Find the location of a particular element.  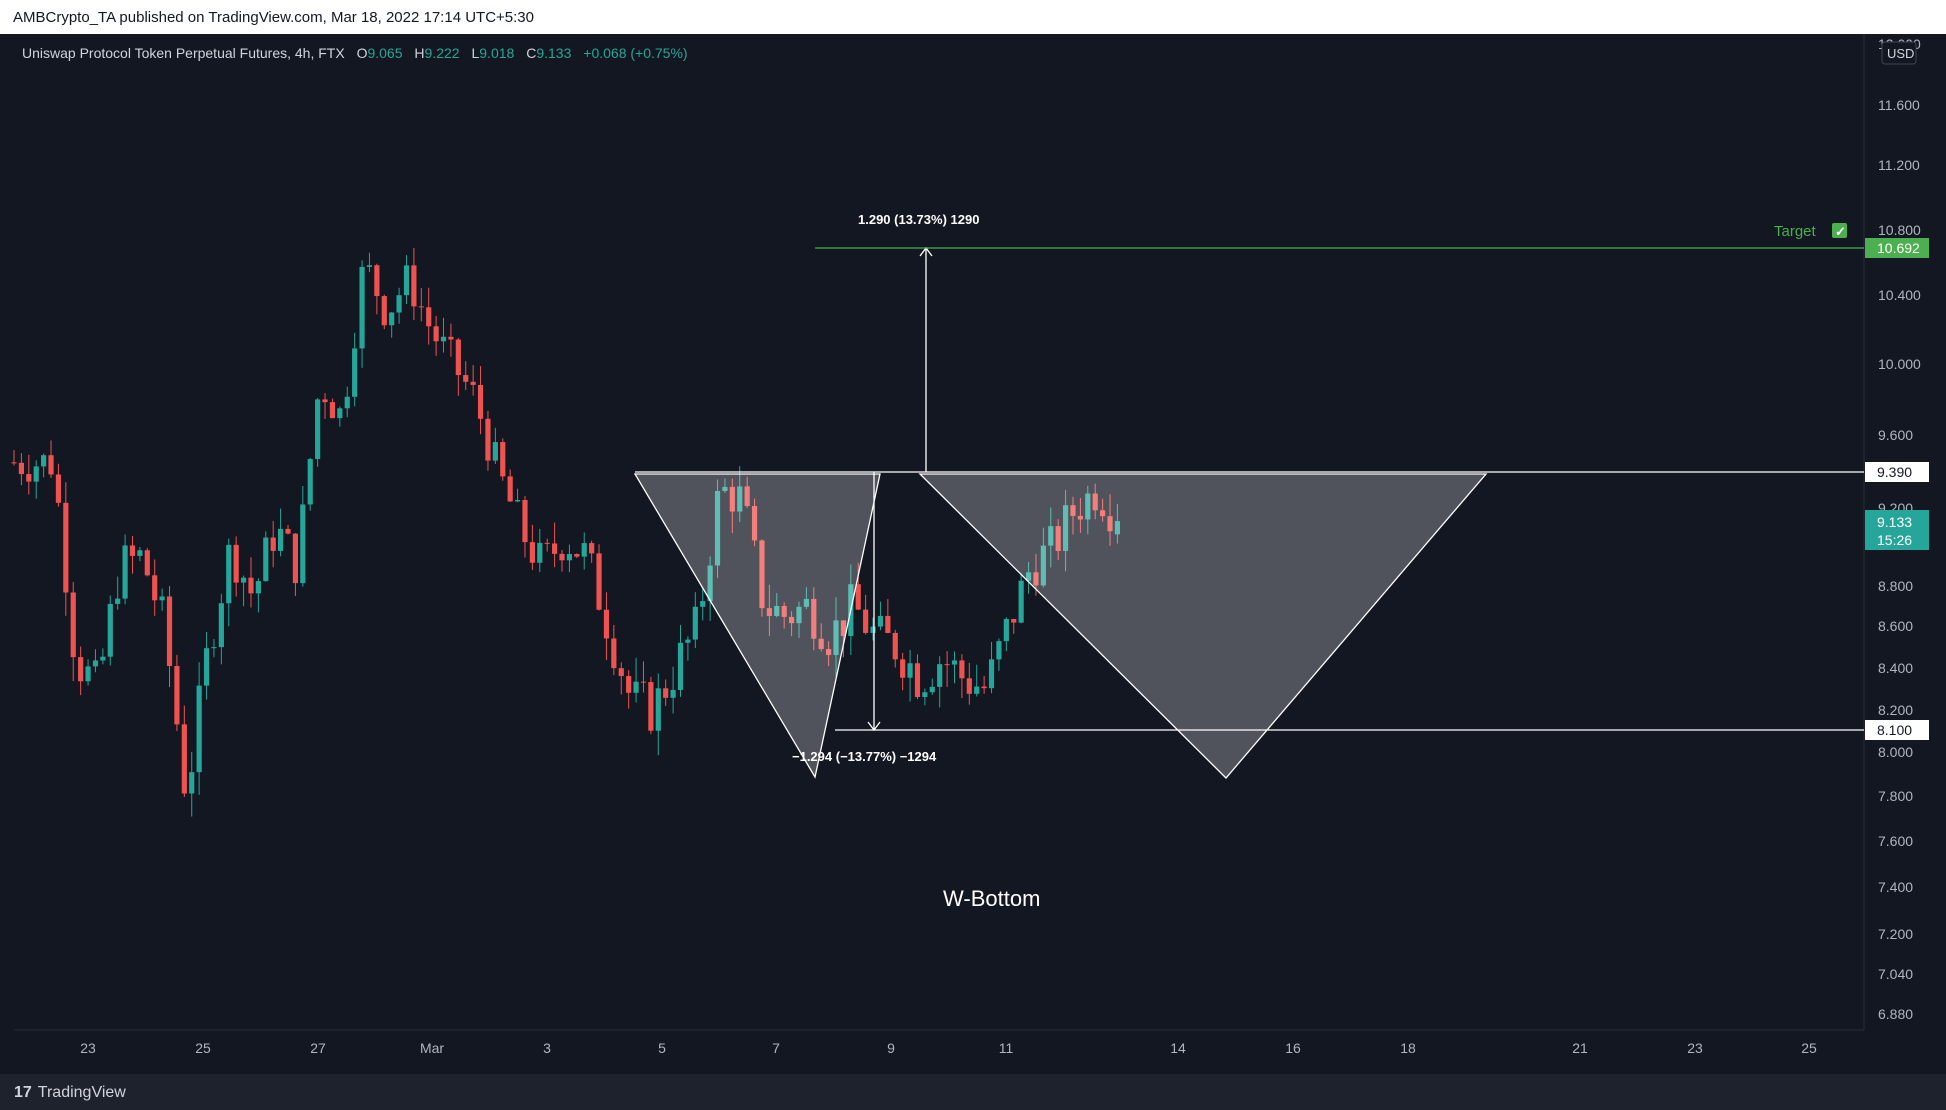

resistance-price-badge is located at coordinates (1897, 472).